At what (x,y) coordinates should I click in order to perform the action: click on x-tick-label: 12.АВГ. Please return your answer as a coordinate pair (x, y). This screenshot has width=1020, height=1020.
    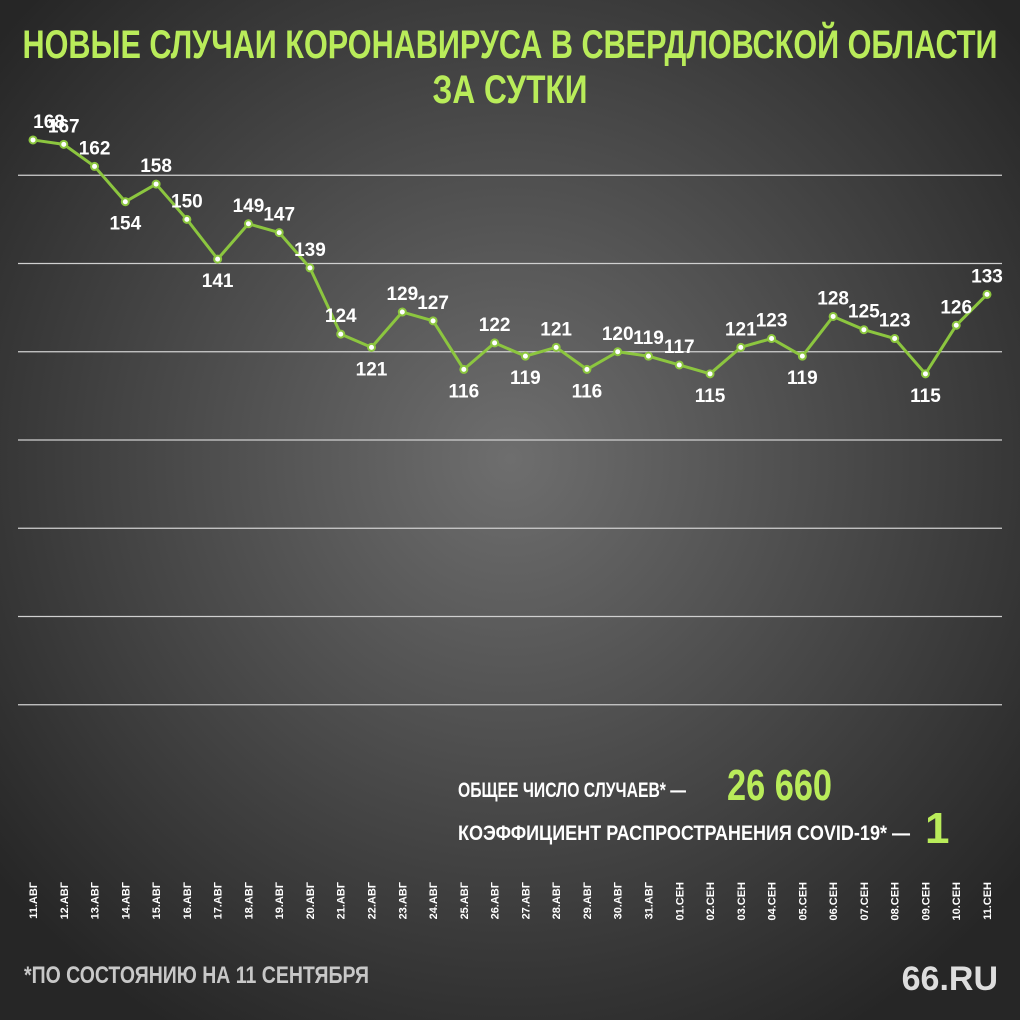
    Looking at the image, I should click on (65, 900).